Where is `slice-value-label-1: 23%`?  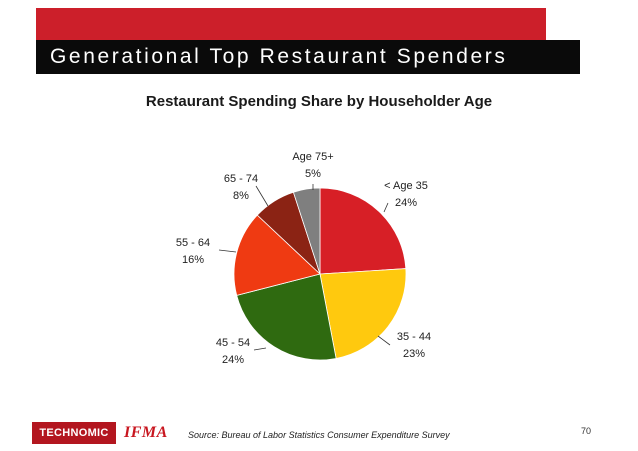
slice-value-label-1: 23% is located at coordinates (414, 354).